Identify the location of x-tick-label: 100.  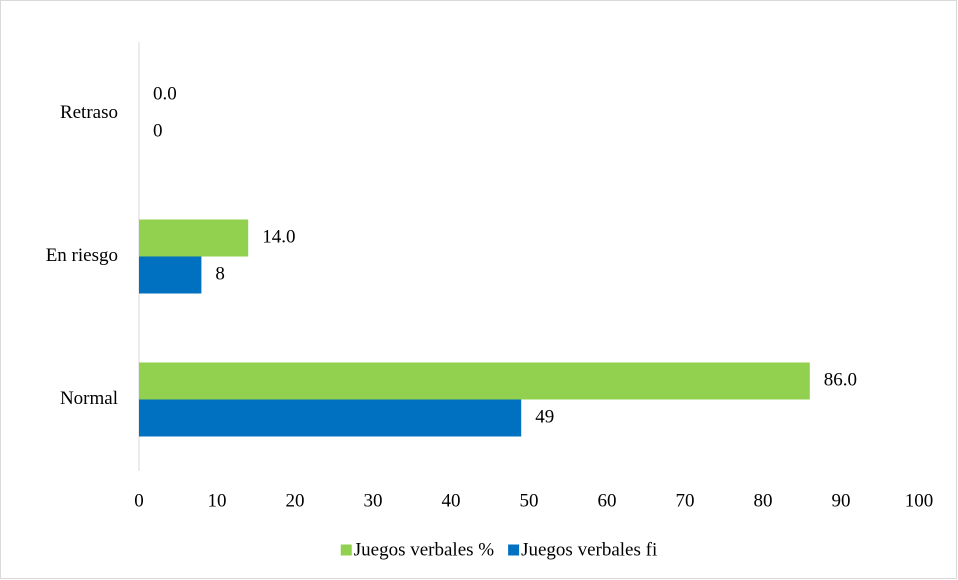
(919, 500).